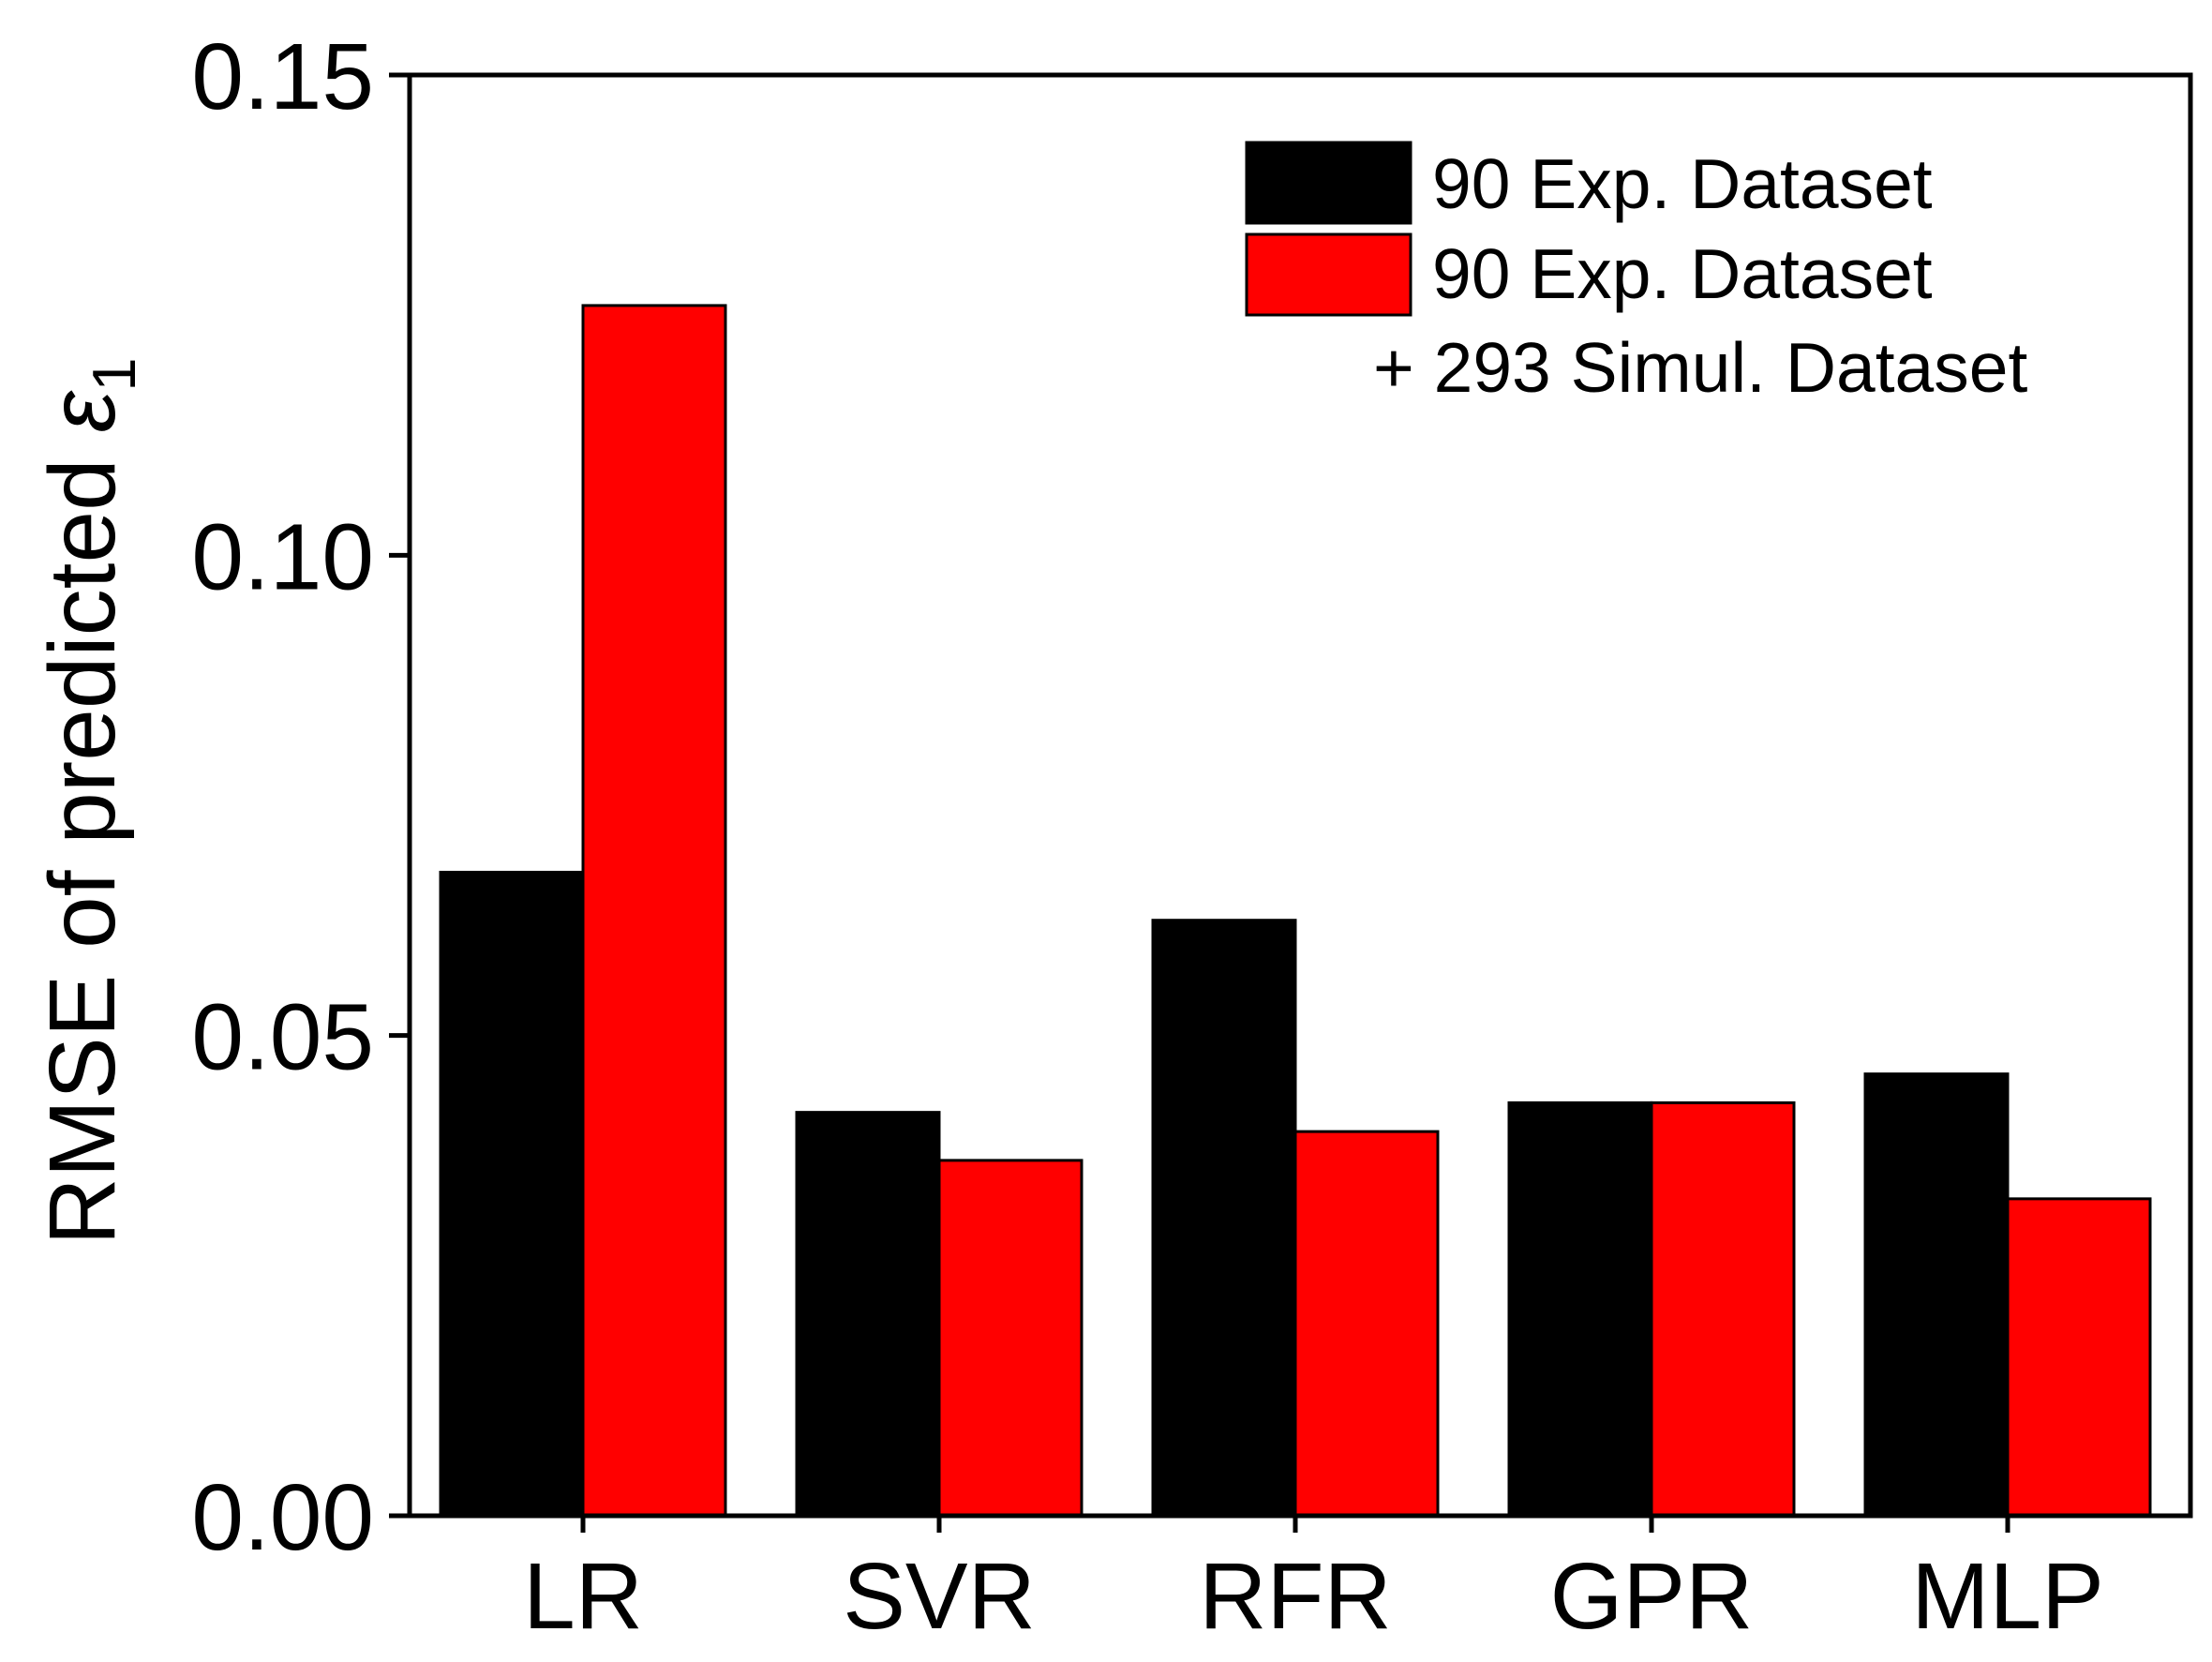  What do you see at coordinates (282, 76) in the screenshot?
I see `y-tick-label: 0.15` at bounding box center [282, 76].